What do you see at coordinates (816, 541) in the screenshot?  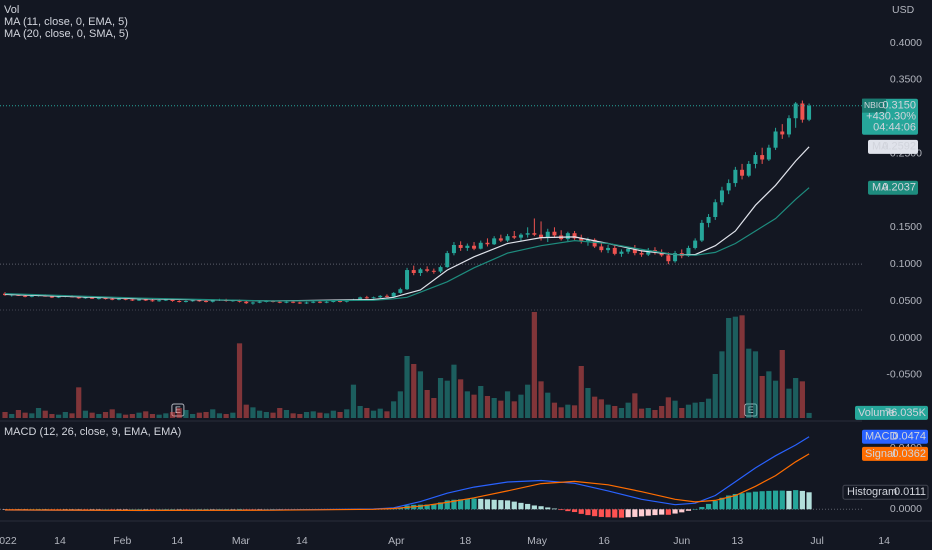 I see `x-tick-label: Jul` at bounding box center [816, 541].